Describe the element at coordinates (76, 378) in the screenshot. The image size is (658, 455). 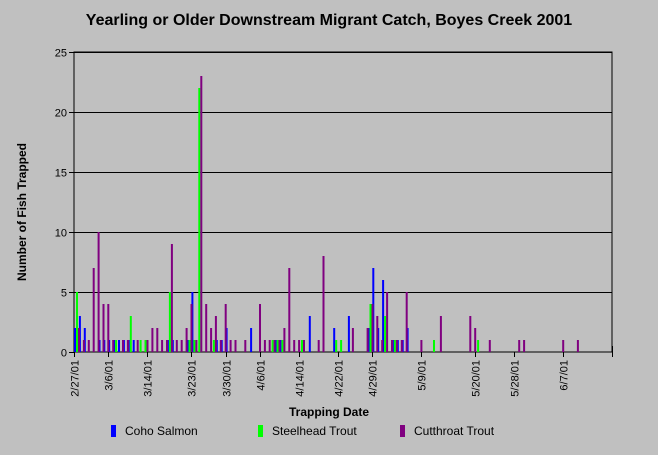
I see `x-tick-label: 2/27/01` at that location.